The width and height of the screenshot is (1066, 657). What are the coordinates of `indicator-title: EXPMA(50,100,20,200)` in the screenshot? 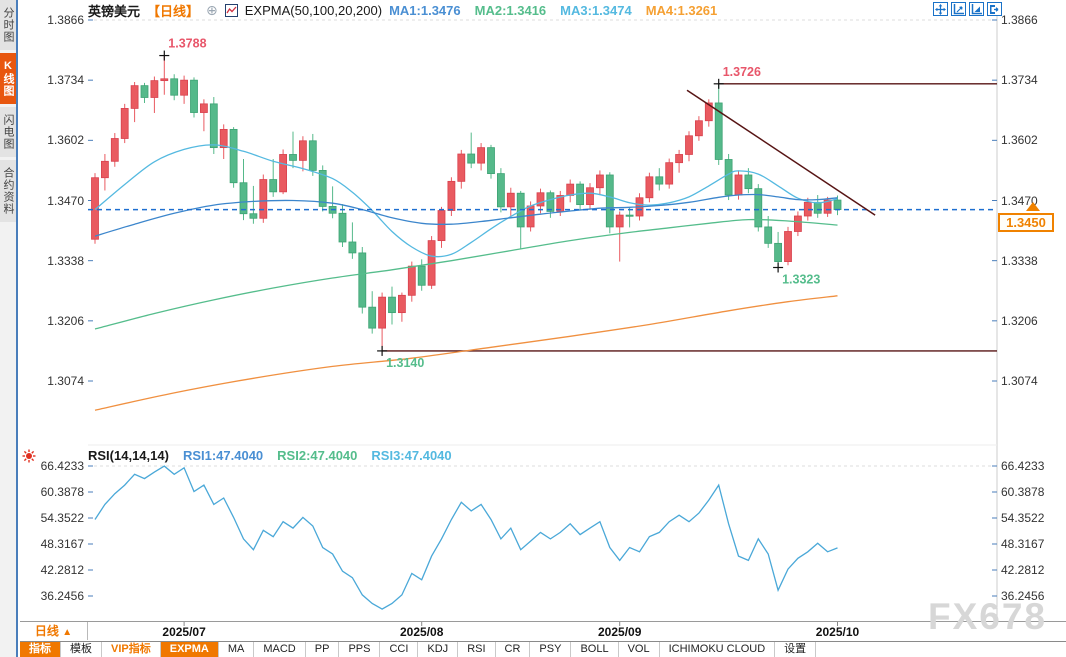 It's located at (313, 10).